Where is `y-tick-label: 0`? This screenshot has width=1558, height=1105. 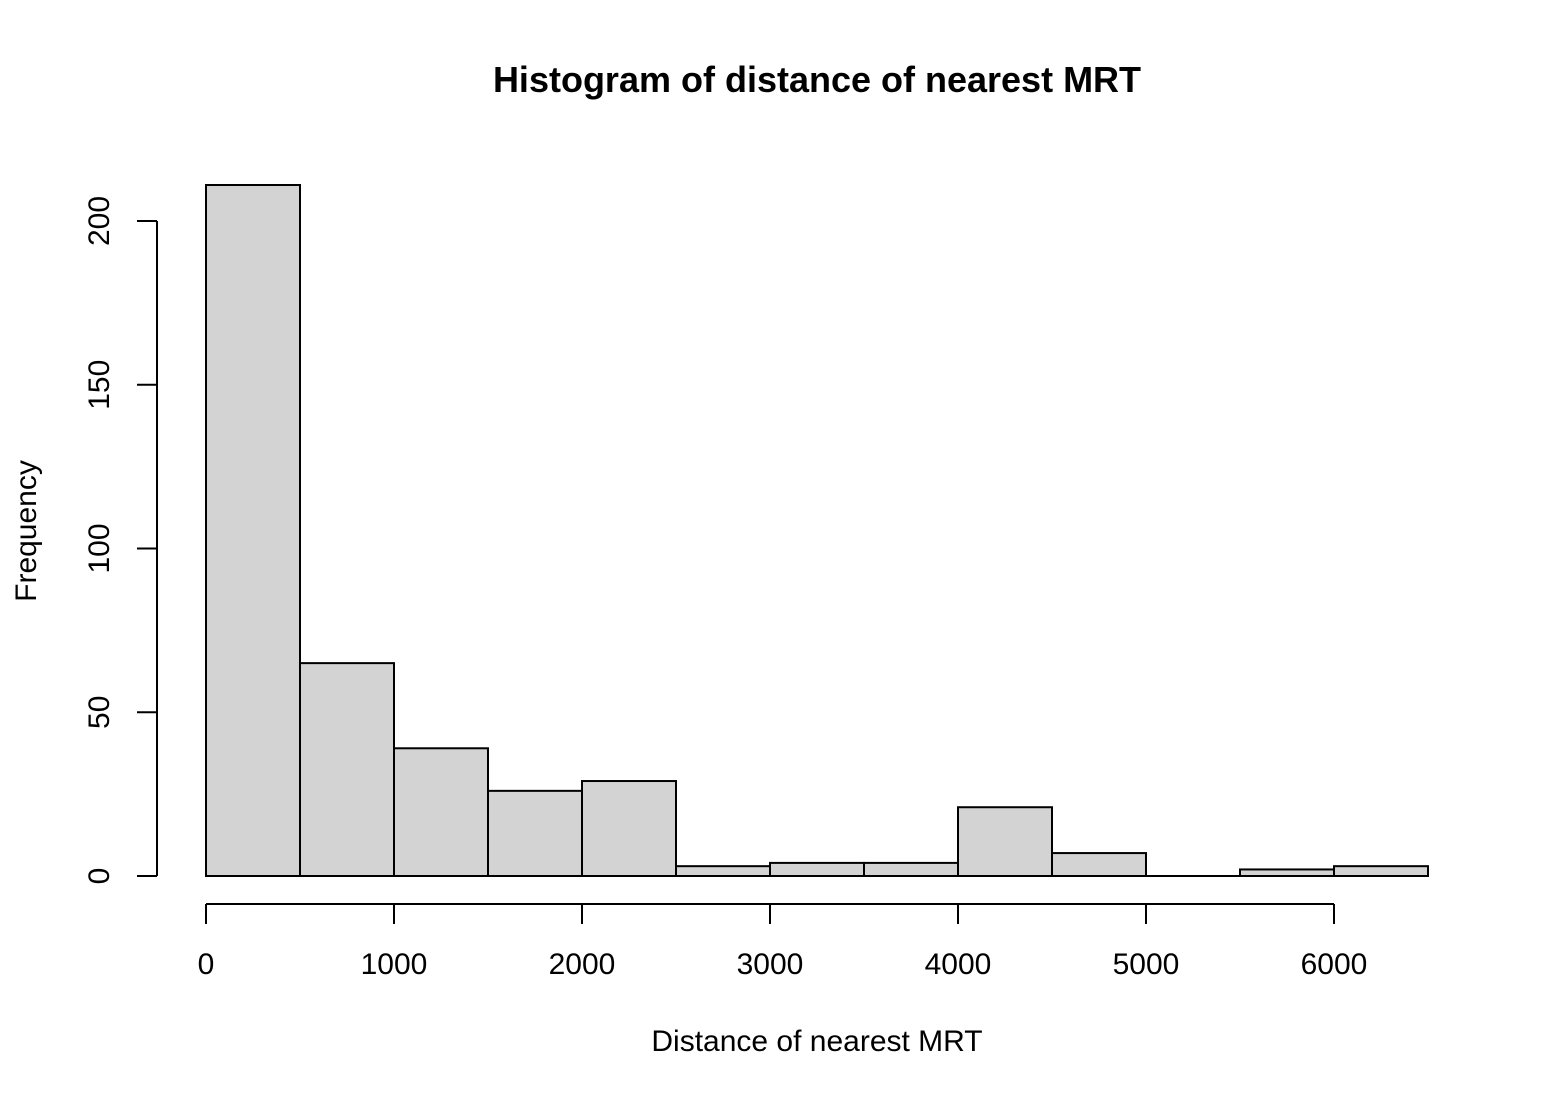 y-tick-label: 0 is located at coordinates (99, 876).